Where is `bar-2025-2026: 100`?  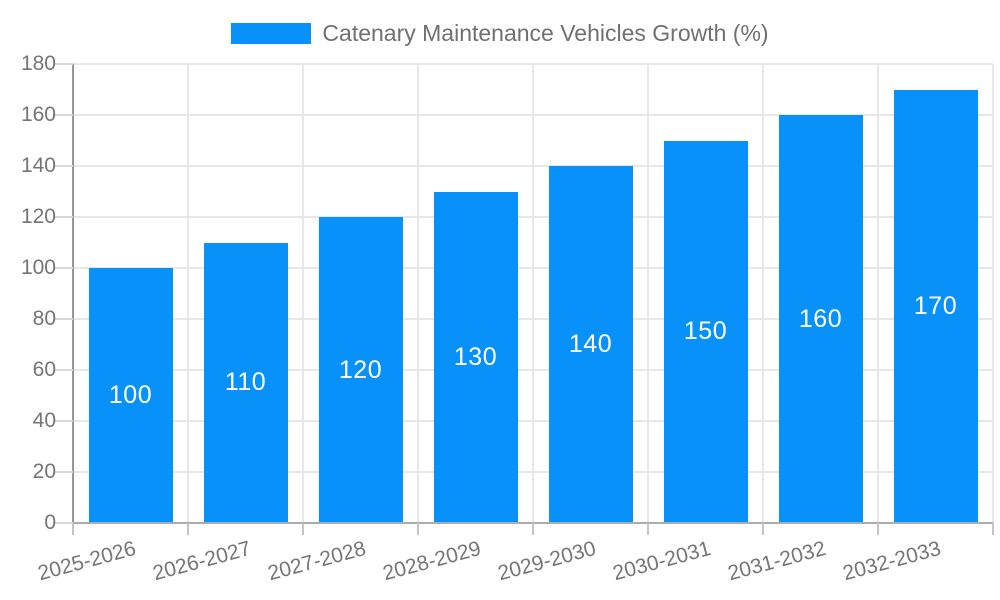 bar-2025-2026: 100 is located at coordinates (130, 395).